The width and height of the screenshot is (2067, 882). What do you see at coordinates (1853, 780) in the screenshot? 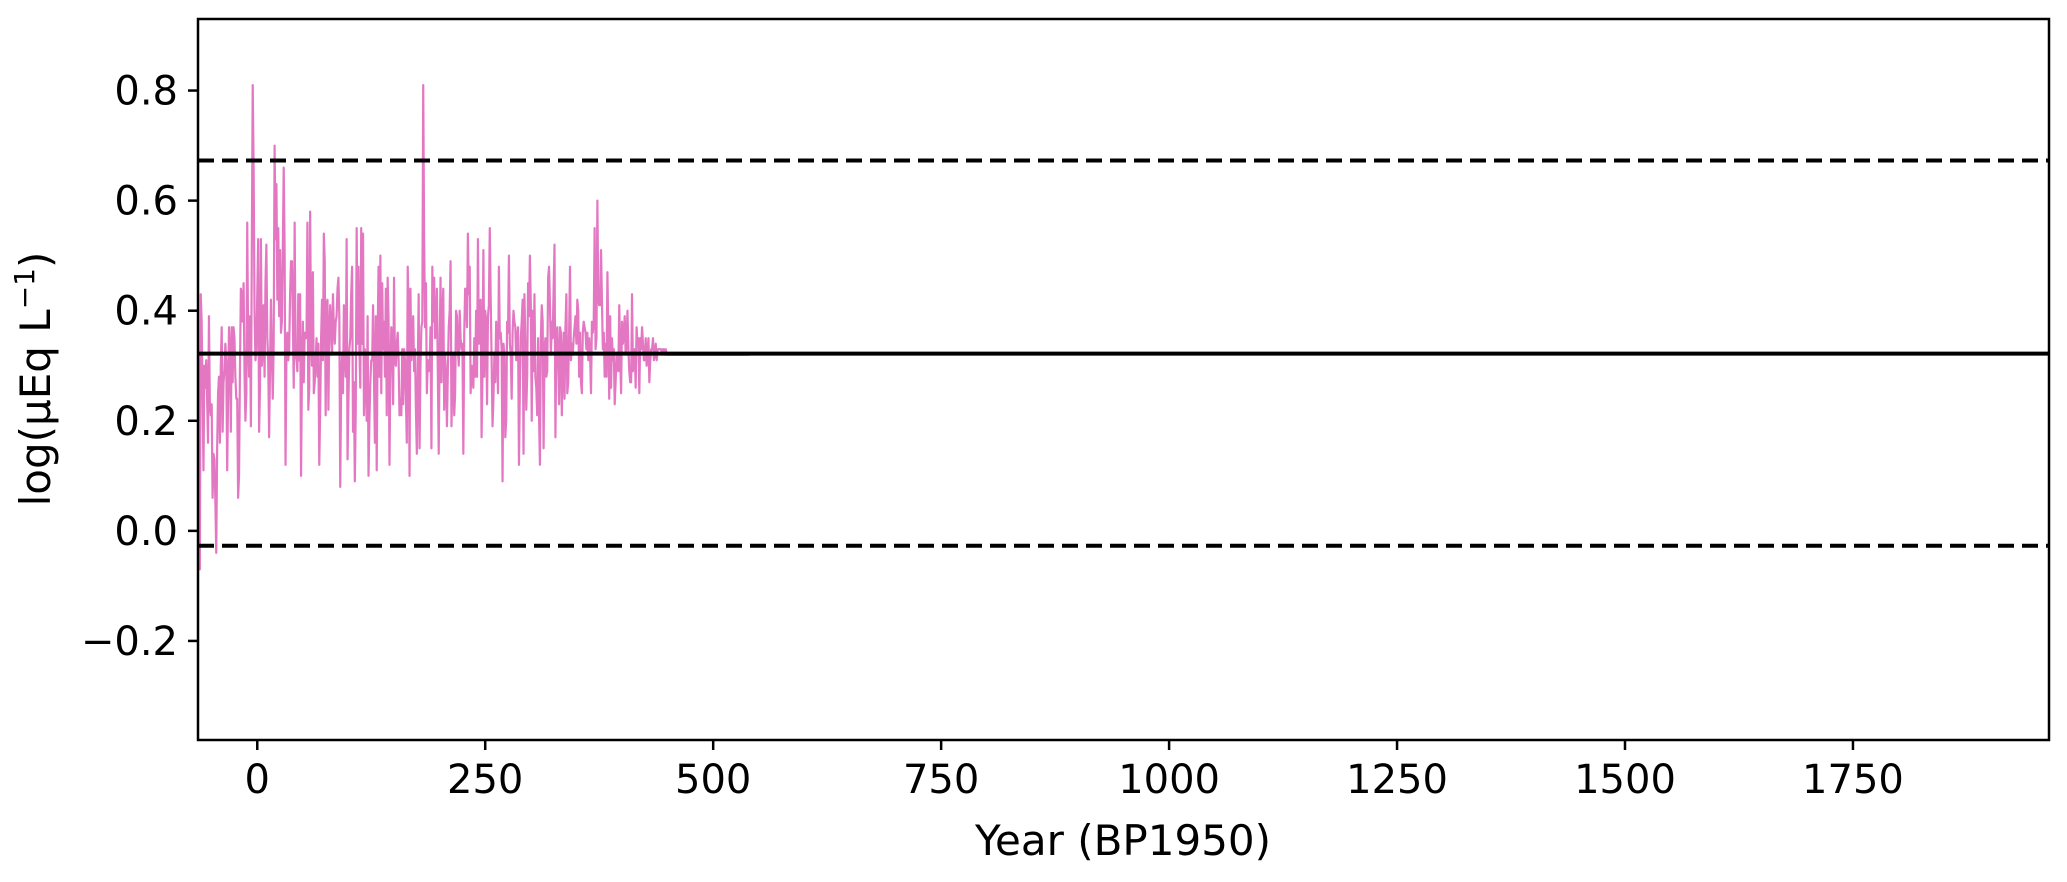
I see `x-tick-label: 1750` at bounding box center [1853, 780].